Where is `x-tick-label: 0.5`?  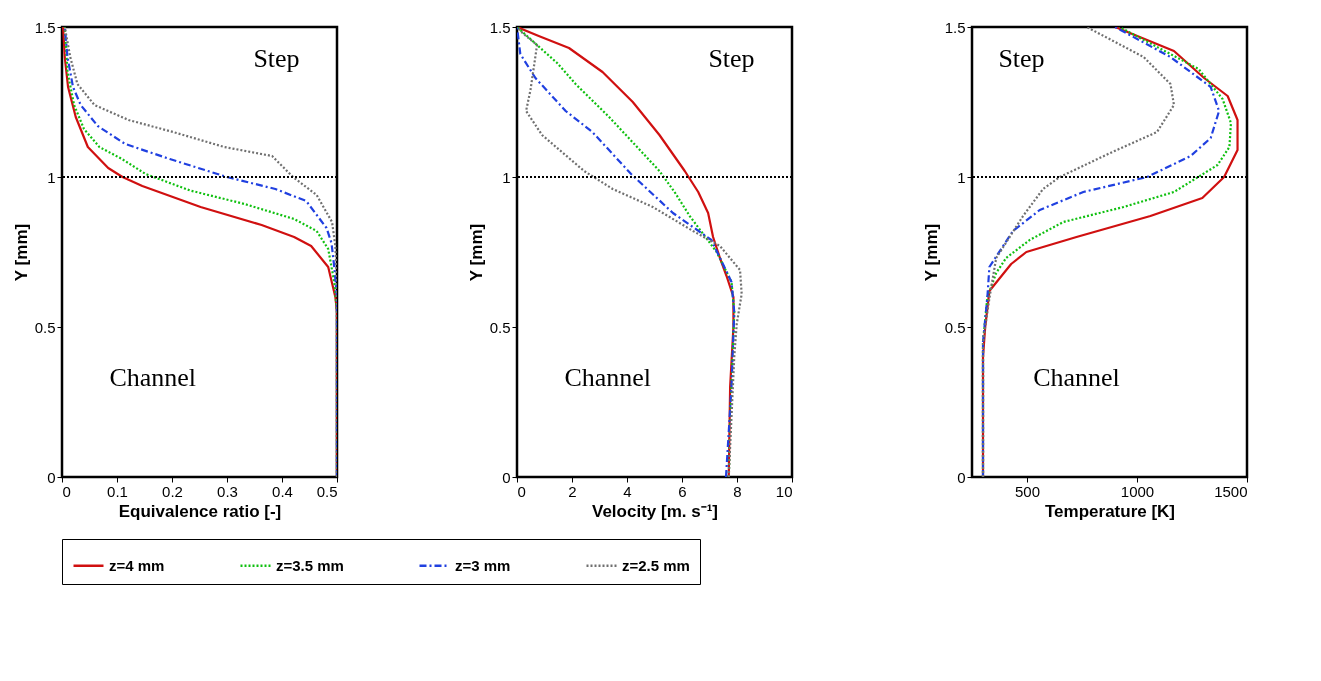
x-tick-label: 0.5 is located at coordinates (327, 491).